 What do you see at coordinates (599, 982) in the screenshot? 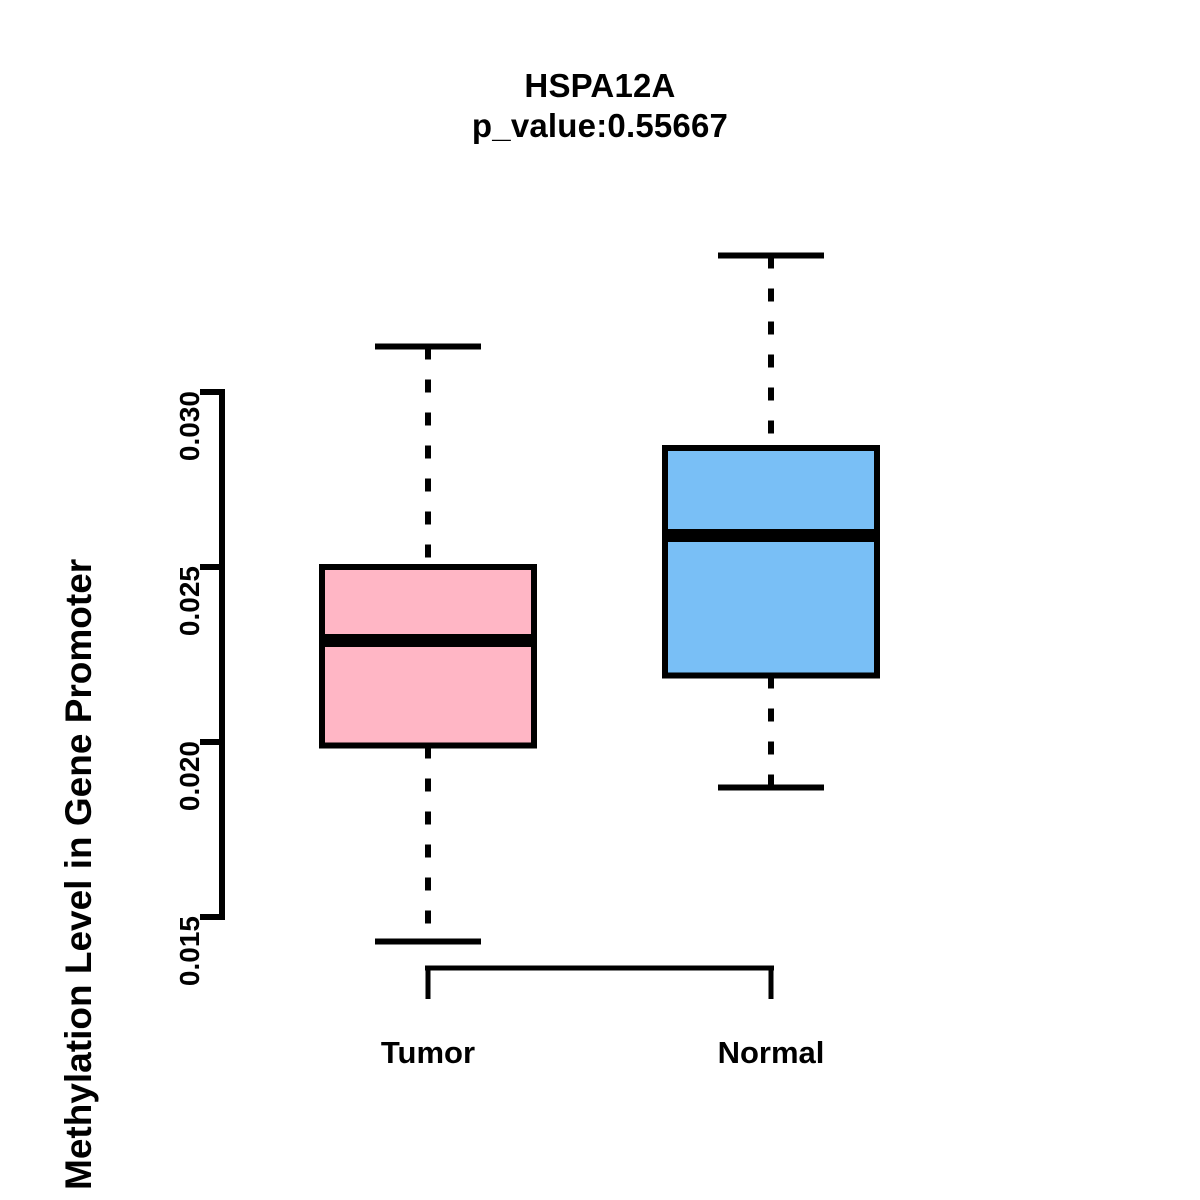
I see `x-axis-bracket` at bounding box center [599, 982].